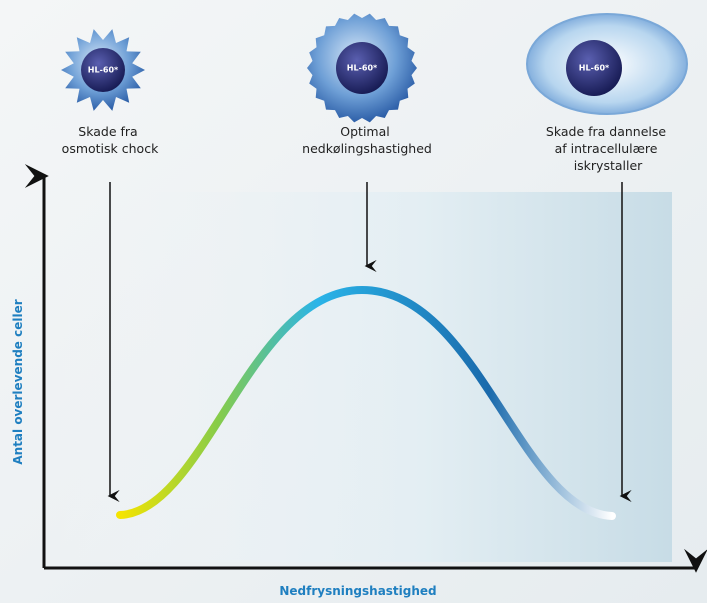 The height and width of the screenshot is (603, 707). Describe the element at coordinates (110, 140) in the screenshot. I see `caption: Skade fra osmotisk chock` at that location.